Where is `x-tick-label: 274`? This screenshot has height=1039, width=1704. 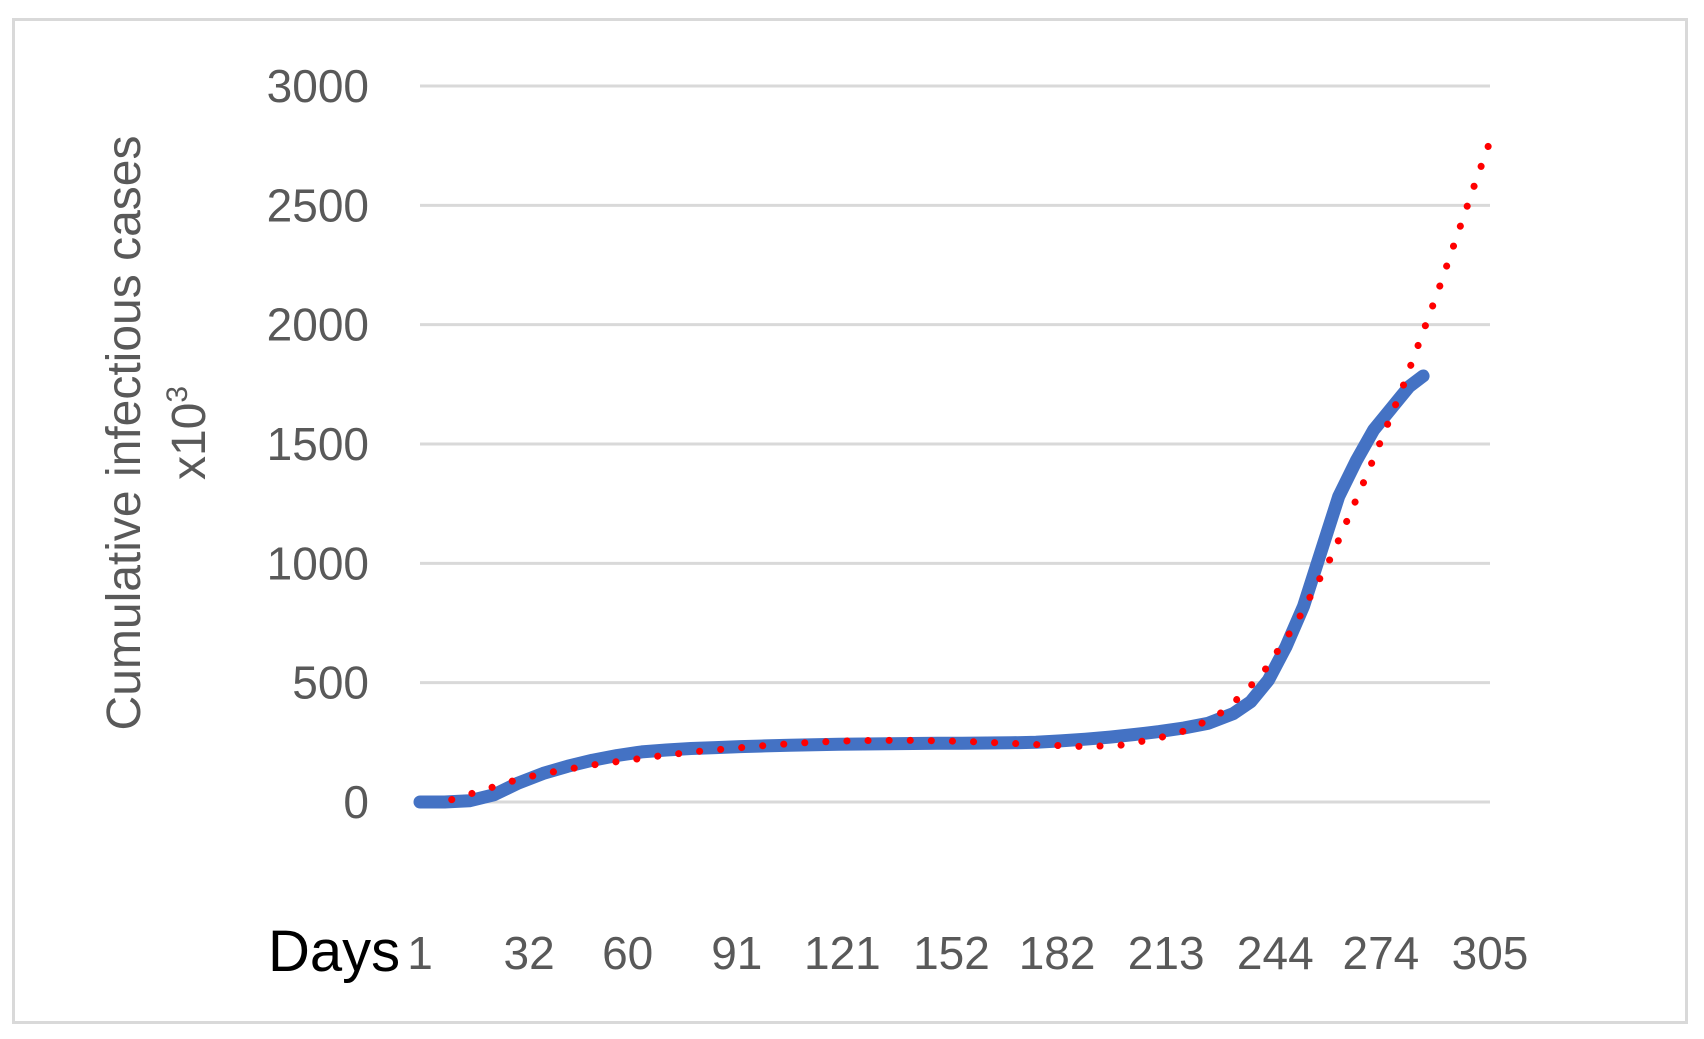 x-tick-label: 274 is located at coordinates (1381, 953).